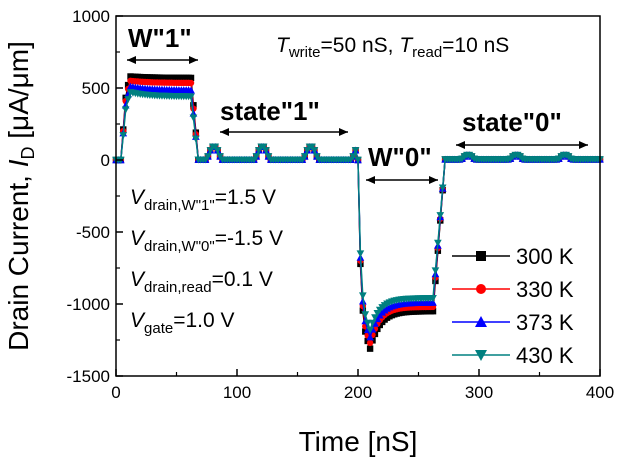  Describe the element at coordinates (406, 45) in the screenshot. I see `timing-t2: T` at that location.